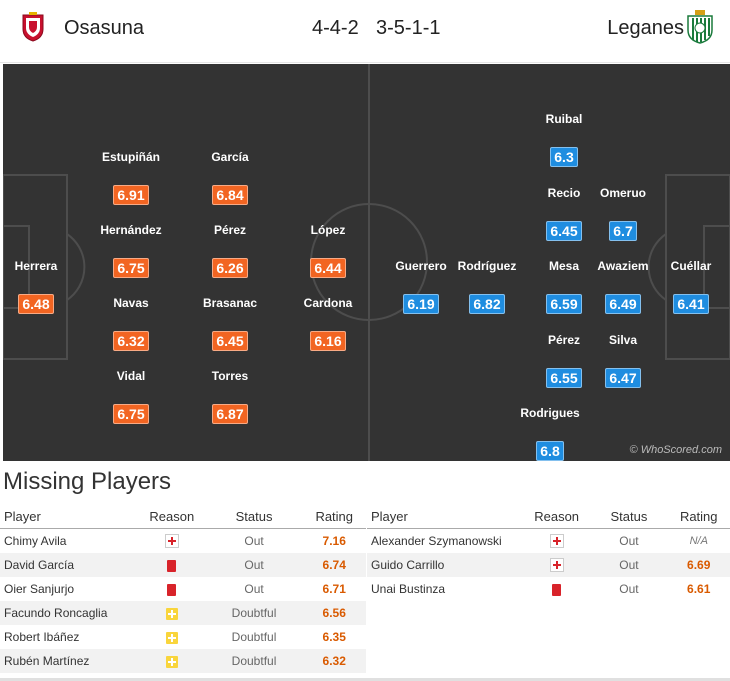 This screenshot has width=730, height=681. Describe the element at coordinates (131, 230) in the screenshot. I see `player-name: Hernández` at that location.